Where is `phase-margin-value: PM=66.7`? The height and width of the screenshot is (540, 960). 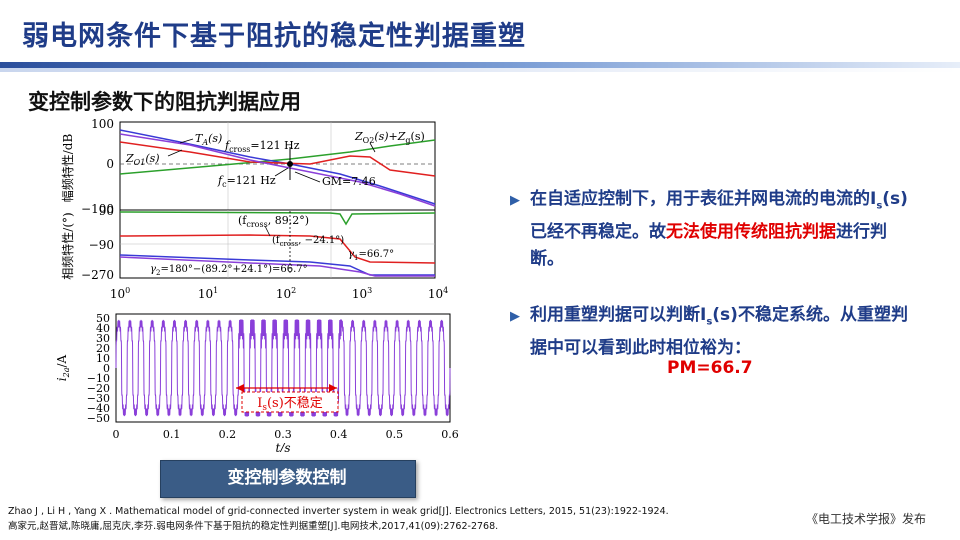 phase-margin-value: PM=66.7 is located at coordinates (710, 368).